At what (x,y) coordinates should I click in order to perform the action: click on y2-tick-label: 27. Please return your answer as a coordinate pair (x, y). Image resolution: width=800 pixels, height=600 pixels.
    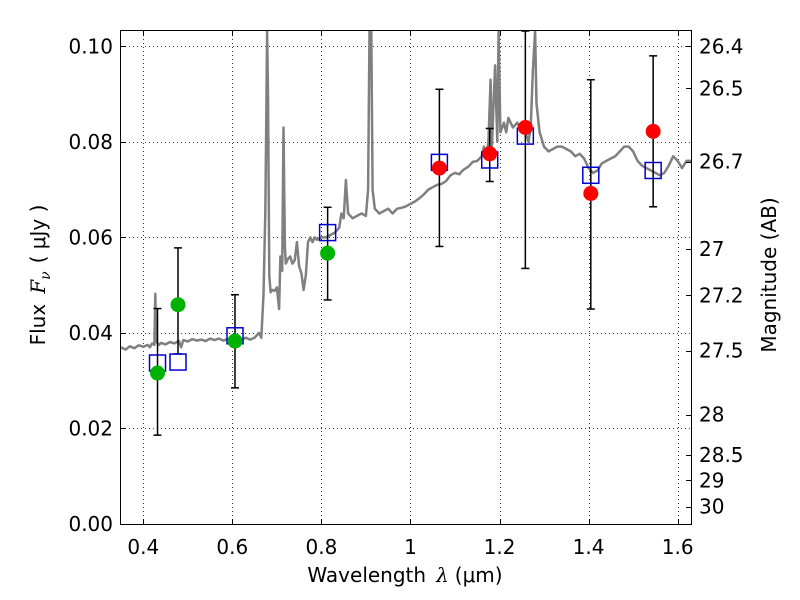
    Looking at the image, I should click on (711, 249).